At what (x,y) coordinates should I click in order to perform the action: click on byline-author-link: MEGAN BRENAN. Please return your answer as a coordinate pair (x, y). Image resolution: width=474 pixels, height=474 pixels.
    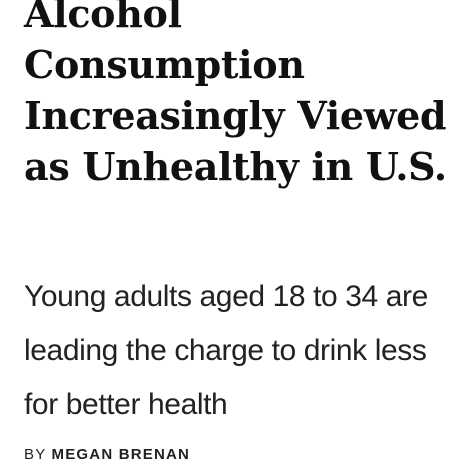
    Looking at the image, I should click on (121, 454).